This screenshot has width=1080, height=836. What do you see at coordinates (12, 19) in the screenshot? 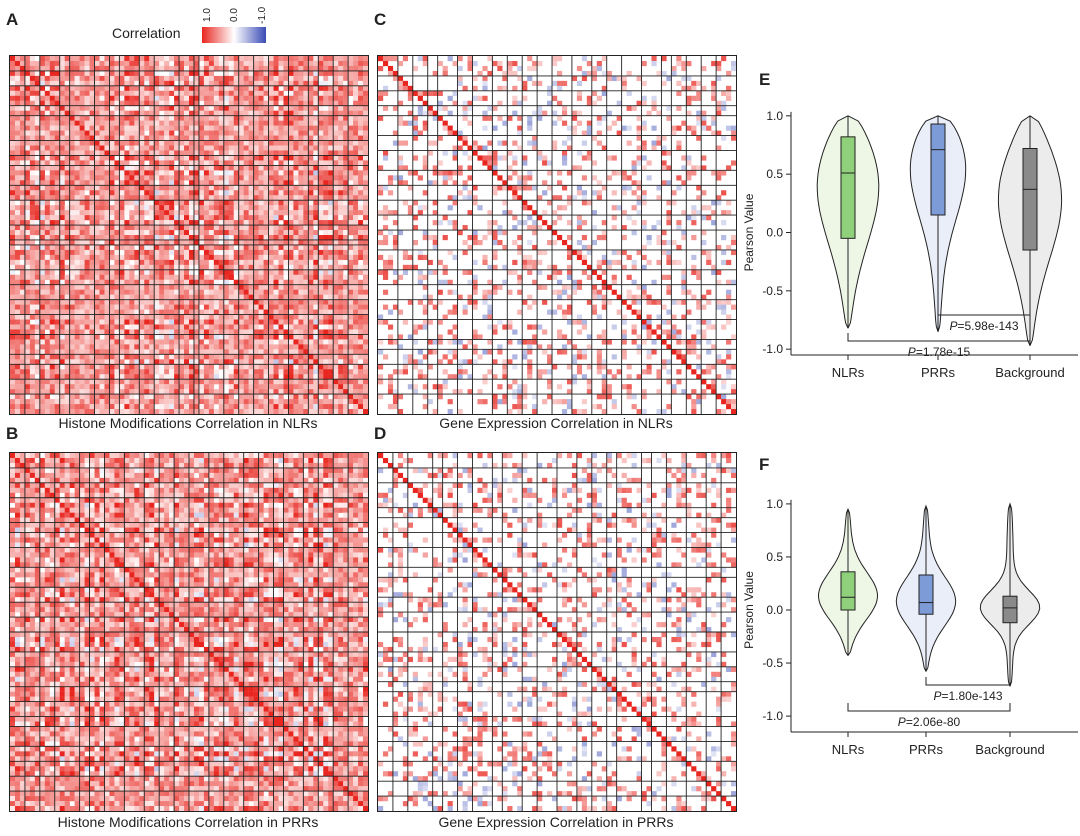
I see `panel-letter-a: A` at bounding box center [12, 19].